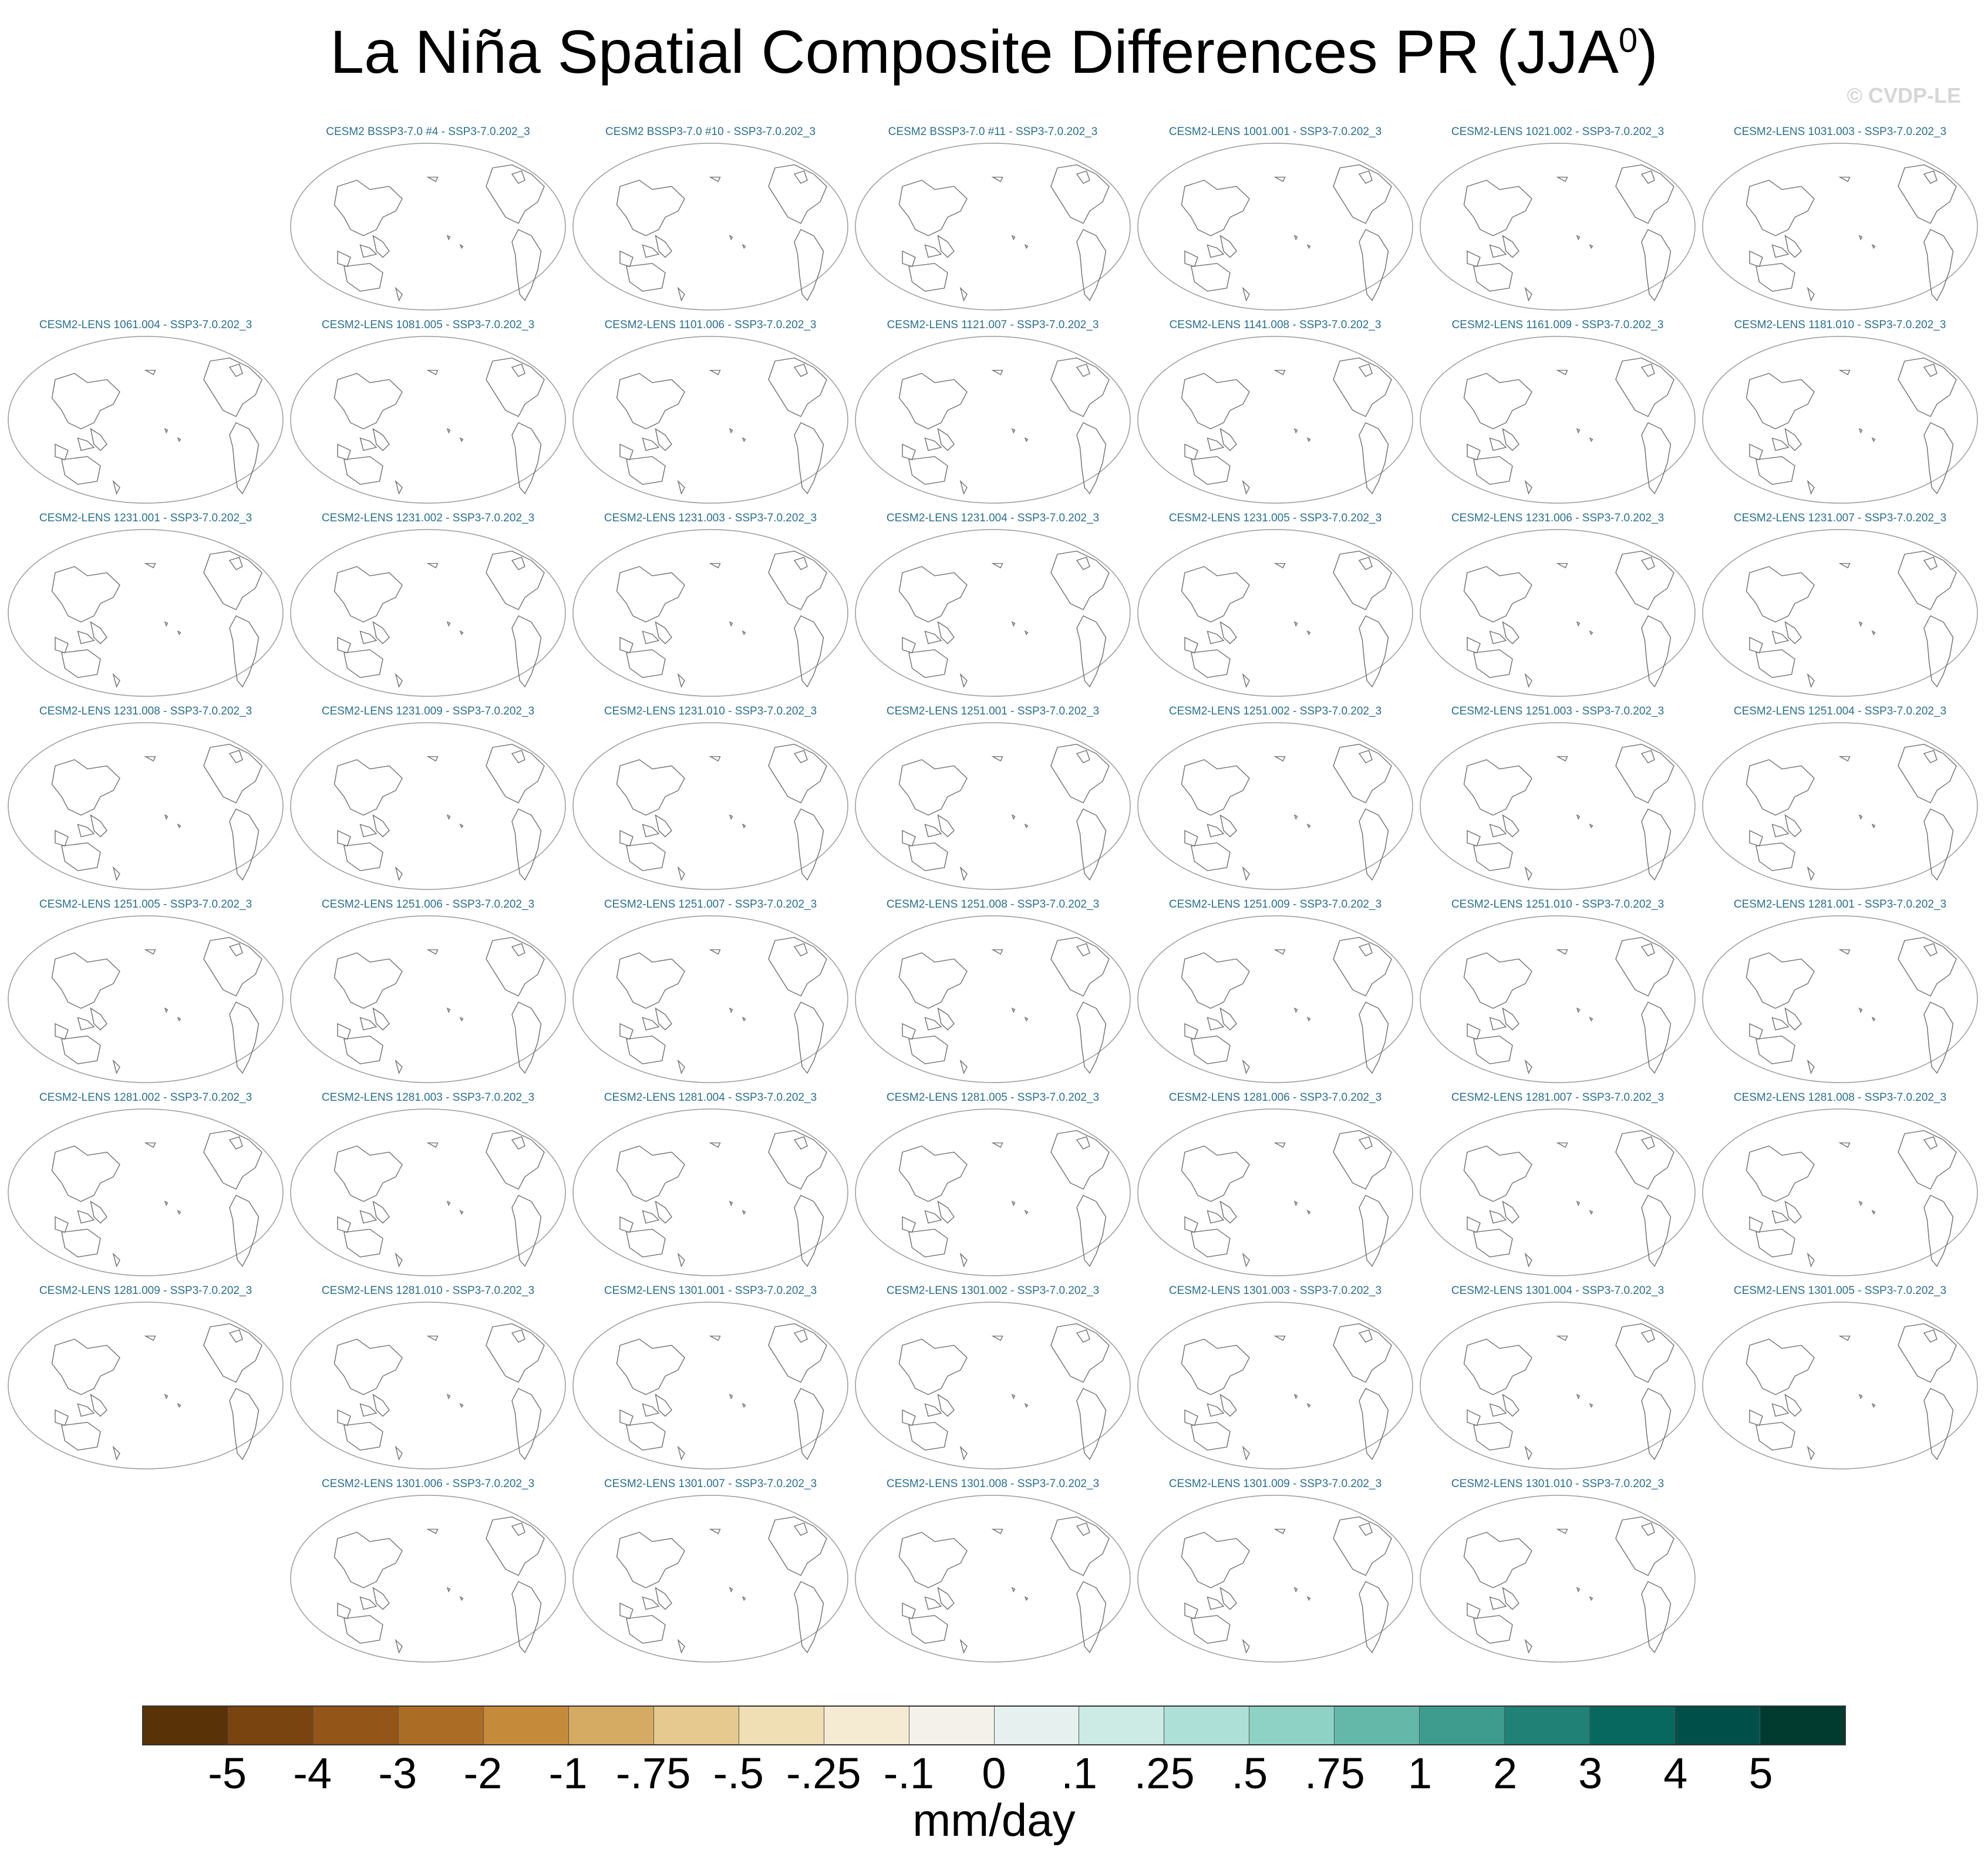 The image size is (1988, 1864). Describe the element at coordinates (1558, 711) in the screenshot. I see `panel-title: CESM2-LENS 1251.003 - SSP3-7.0.202_3` at that location.